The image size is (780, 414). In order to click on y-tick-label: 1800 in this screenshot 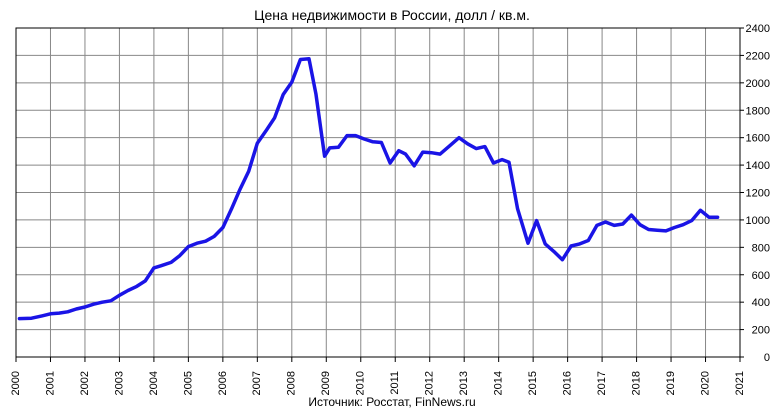, I will do `click(758, 111)`.